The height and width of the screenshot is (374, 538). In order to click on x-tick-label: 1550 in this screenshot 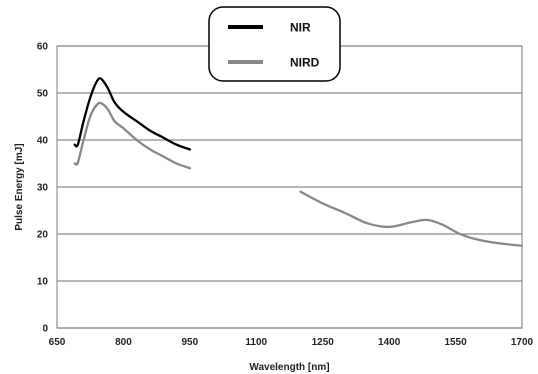, I will do `click(455, 342)`.